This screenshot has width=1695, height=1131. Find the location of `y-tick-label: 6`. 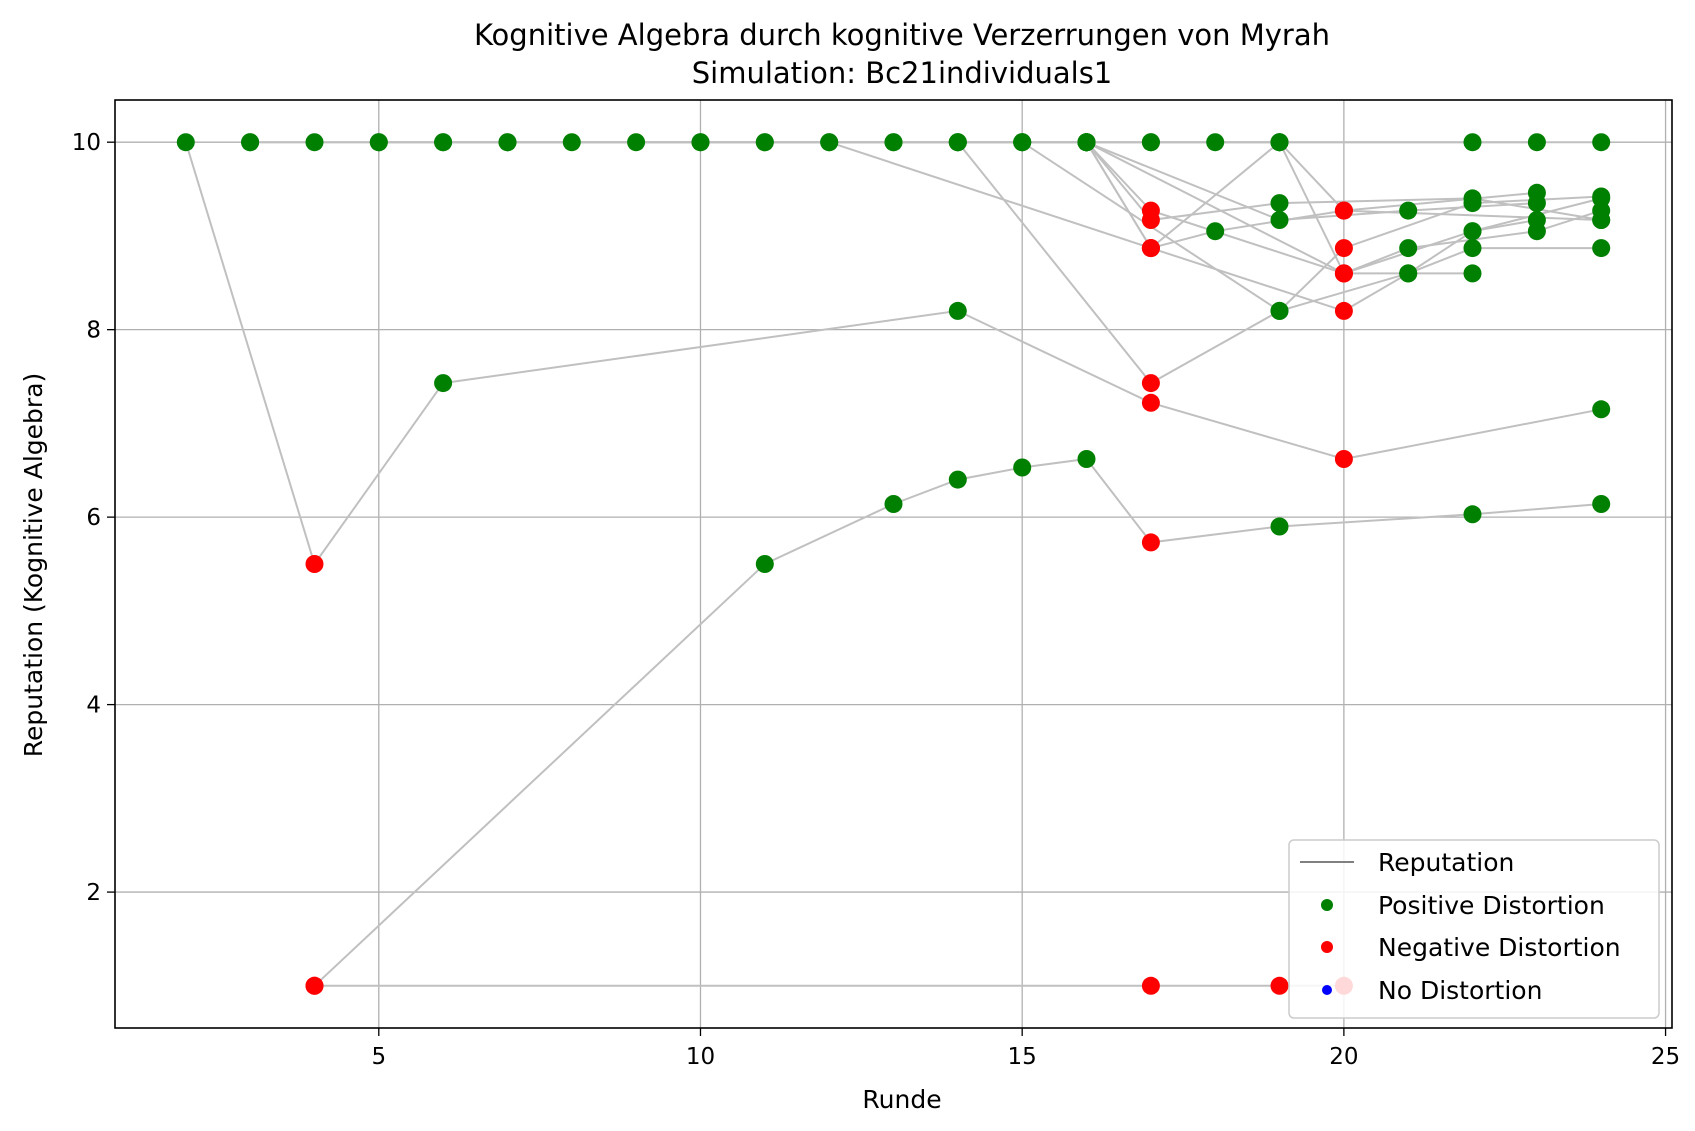

y-tick-label: 6 is located at coordinates (93, 518).